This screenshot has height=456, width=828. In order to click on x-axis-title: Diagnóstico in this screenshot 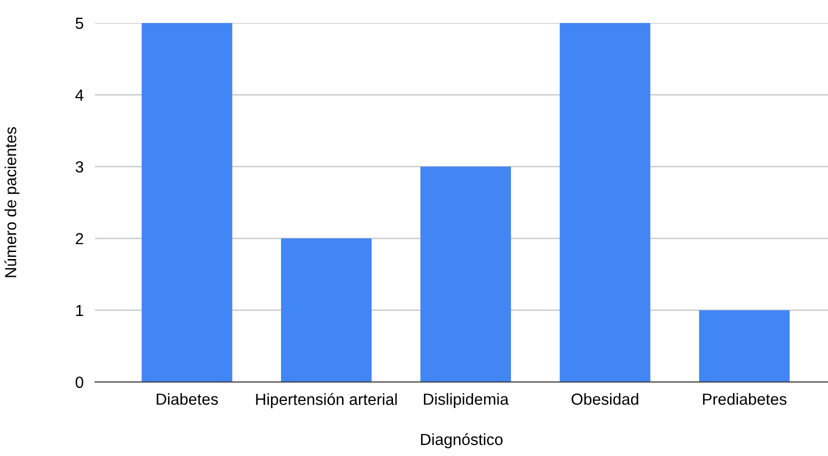, I will do `click(462, 440)`.